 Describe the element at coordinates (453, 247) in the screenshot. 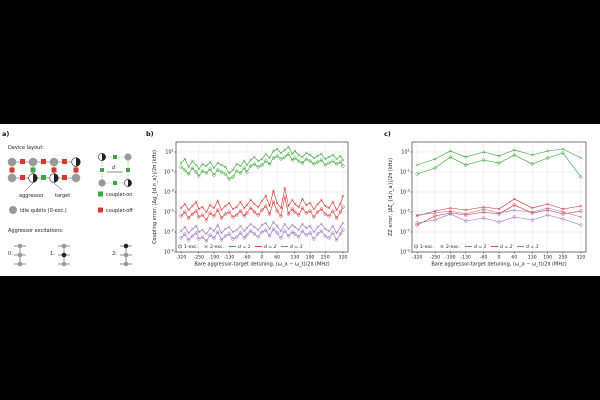

I see `legend-2-exc: 2-exc.` at that location.